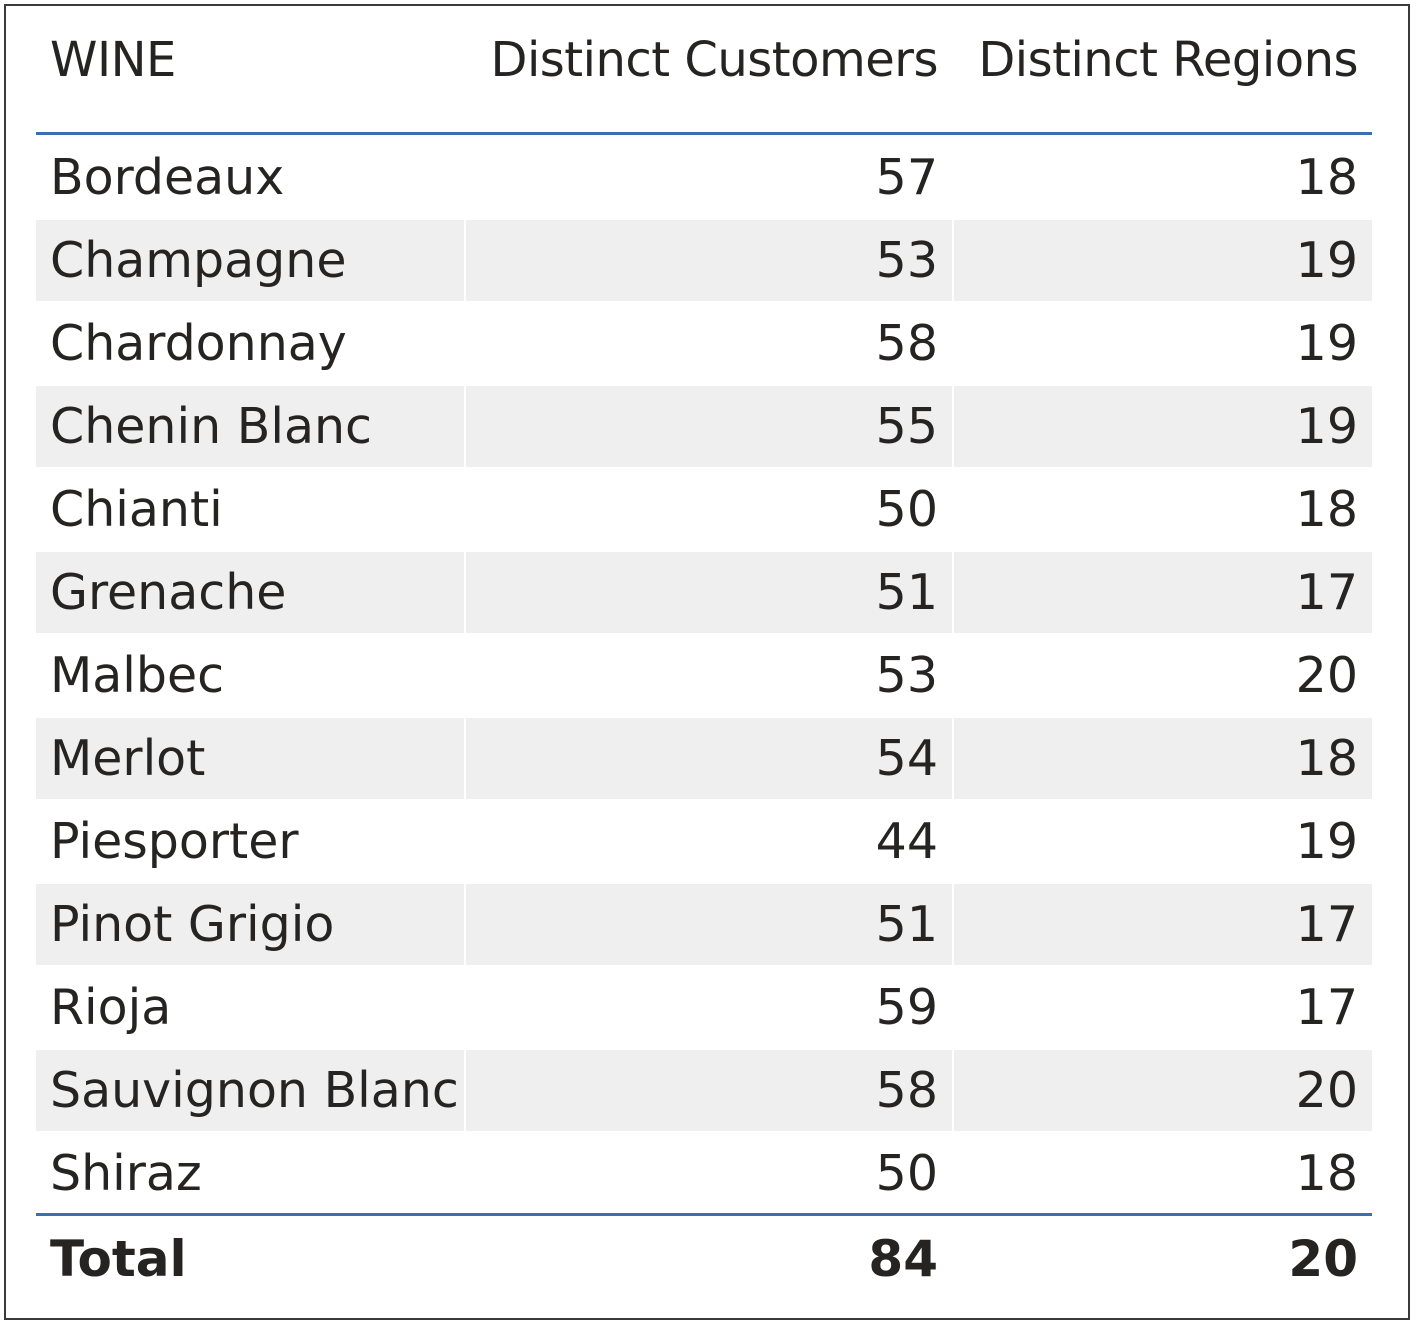  I want to click on table-row: Sauvignon Blanc 58 20, so click(704, 1091).